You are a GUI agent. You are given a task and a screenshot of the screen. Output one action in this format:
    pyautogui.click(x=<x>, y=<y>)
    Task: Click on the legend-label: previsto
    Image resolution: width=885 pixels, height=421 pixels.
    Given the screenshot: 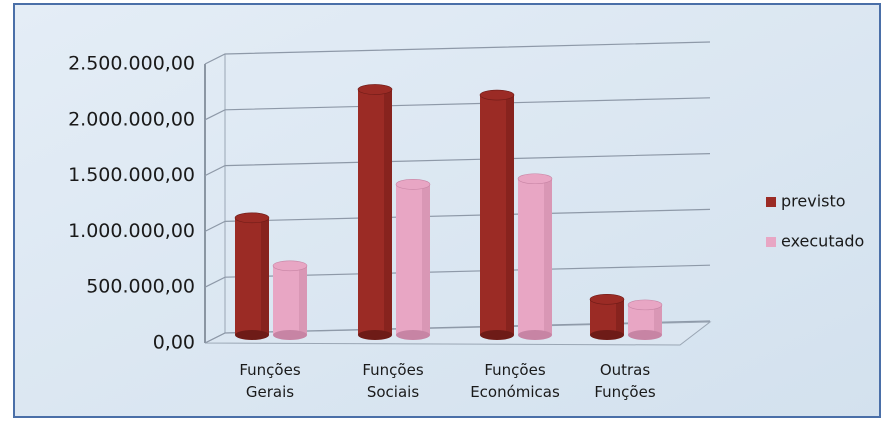 What is the action you would take?
    pyautogui.click(x=813, y=201)
    